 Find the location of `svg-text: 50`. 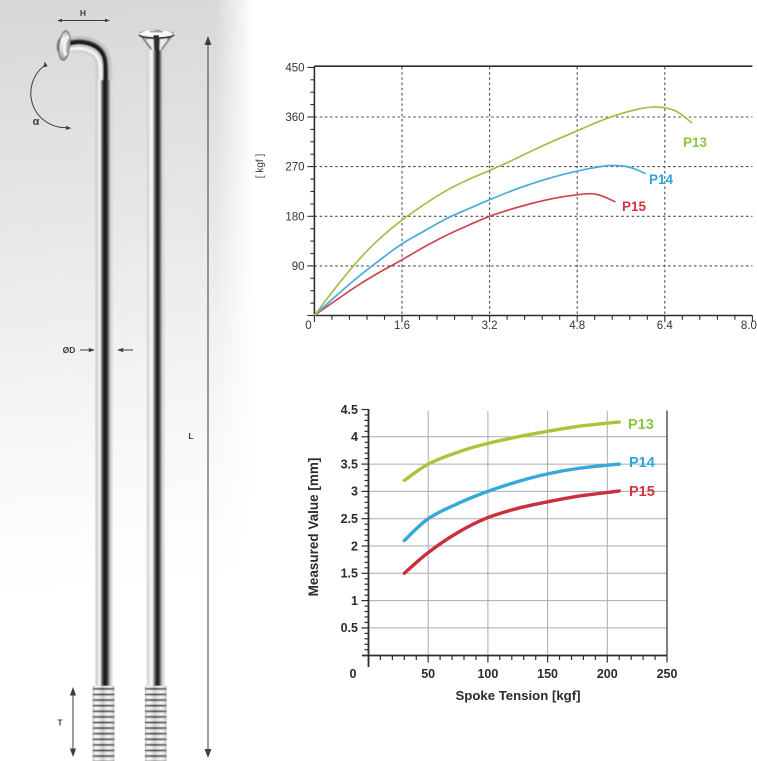

svg-text: 50 is located at coordinates (428, 674).